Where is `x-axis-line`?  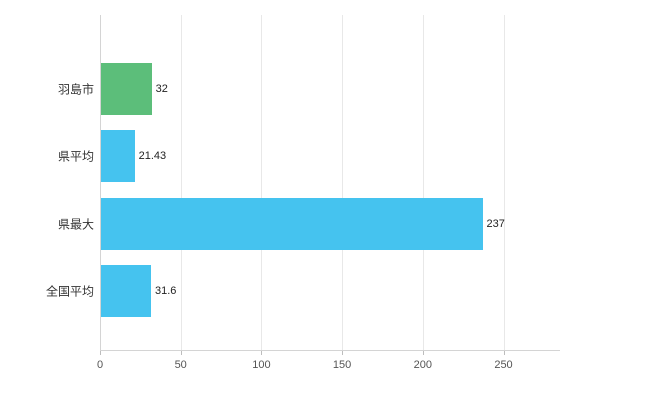
x-axis-line is located at coordinates (330, 350).